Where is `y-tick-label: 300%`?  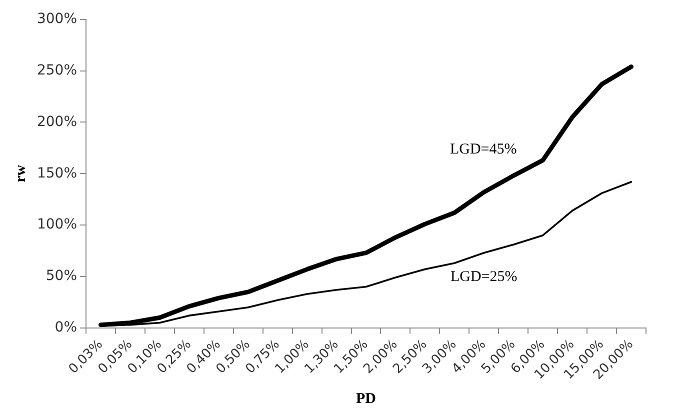 y-tick-label: 300% is located at coordinates (57, 19).